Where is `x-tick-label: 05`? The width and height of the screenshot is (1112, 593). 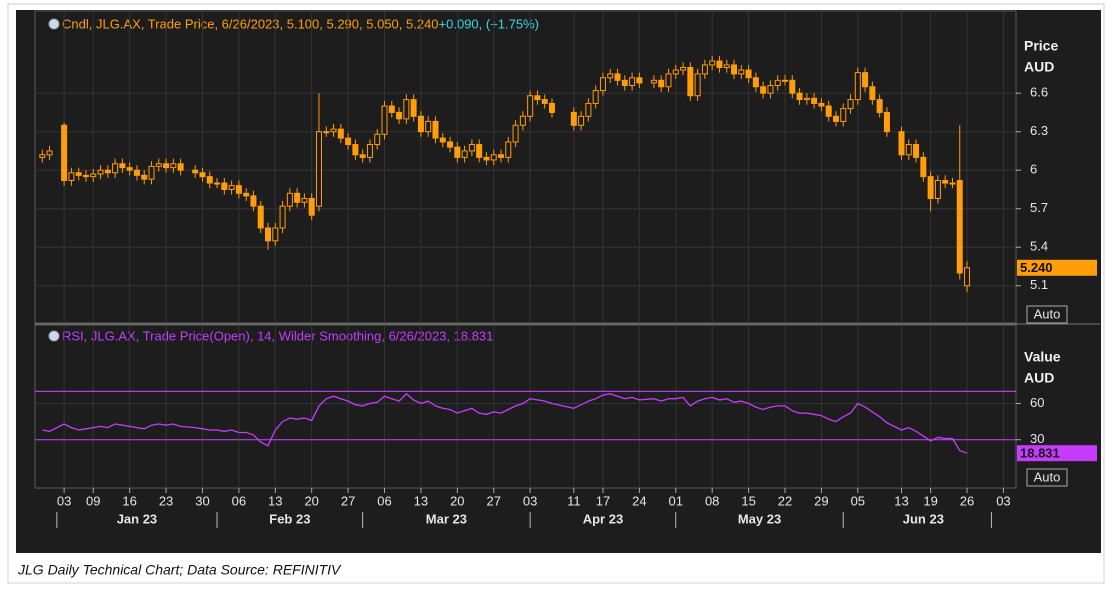
x-tick-label: 05 is located at coordinates (858, 500).